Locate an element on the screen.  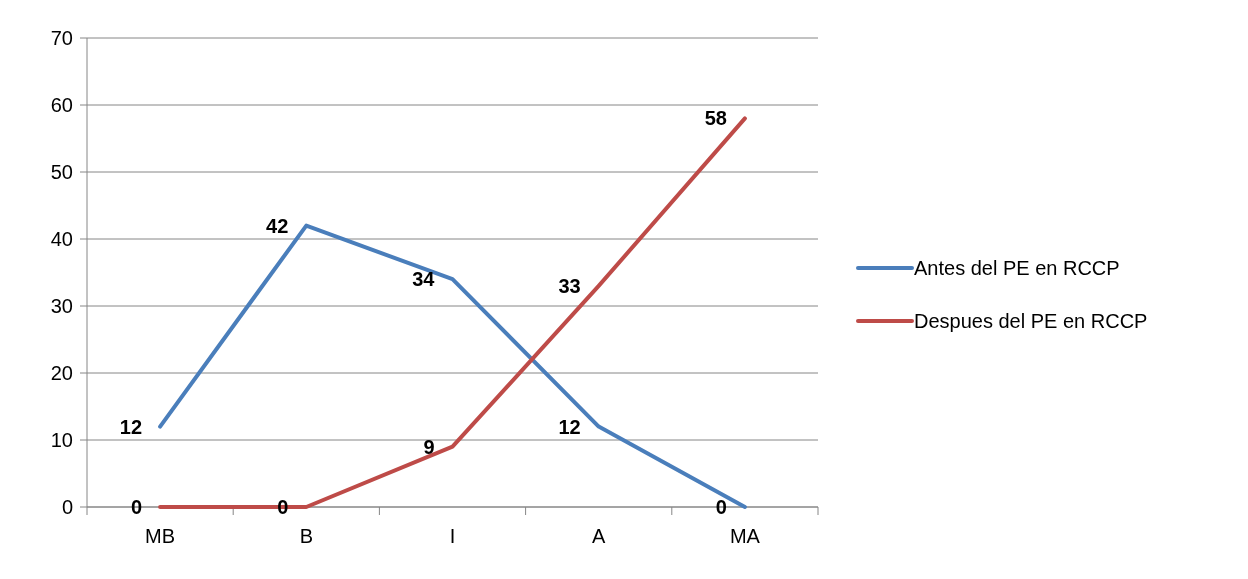
y-tick-label: 10 is located at coordinates (61, 440).